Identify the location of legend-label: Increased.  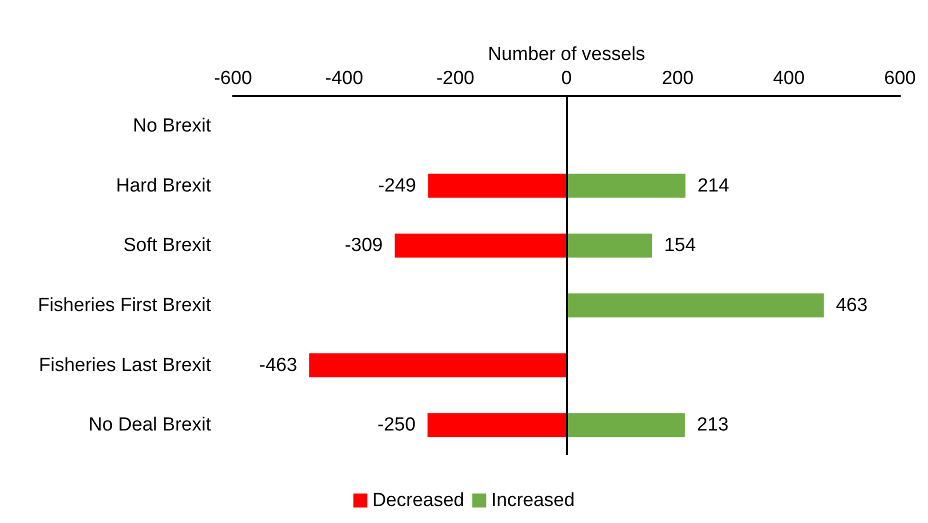
(533, 500).